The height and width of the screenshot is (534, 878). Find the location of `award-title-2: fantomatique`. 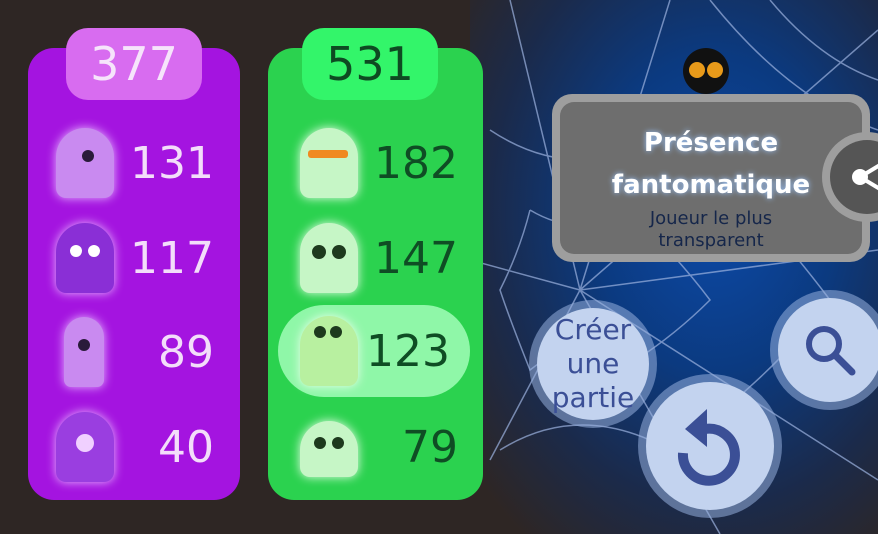

award-title-2: fantomatique is located at coordinates (711, 185).